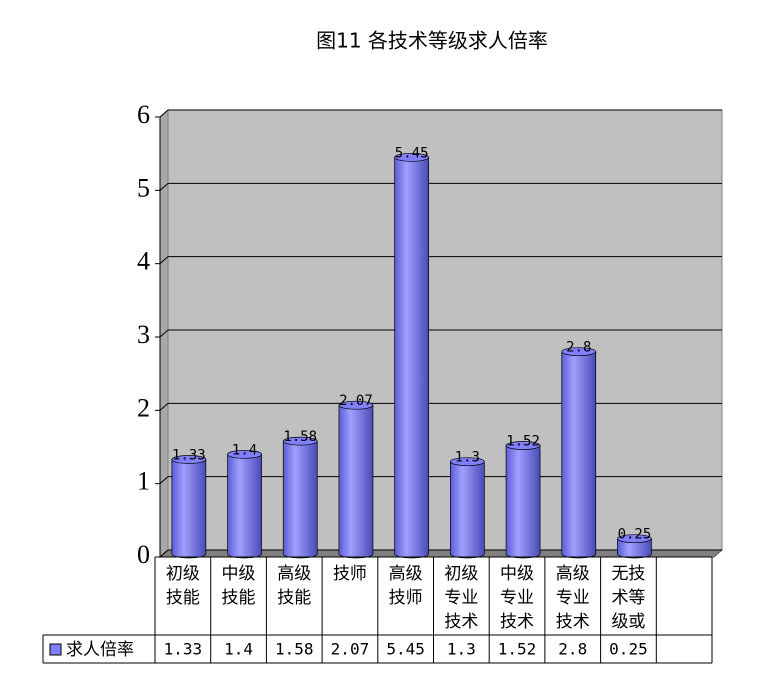 The width and height of the screenshot is (766, 683). What do you see at coordinates (628, 649) in the screenshot?
I see `table-value: 0.25` at bounding box center [628, 649].